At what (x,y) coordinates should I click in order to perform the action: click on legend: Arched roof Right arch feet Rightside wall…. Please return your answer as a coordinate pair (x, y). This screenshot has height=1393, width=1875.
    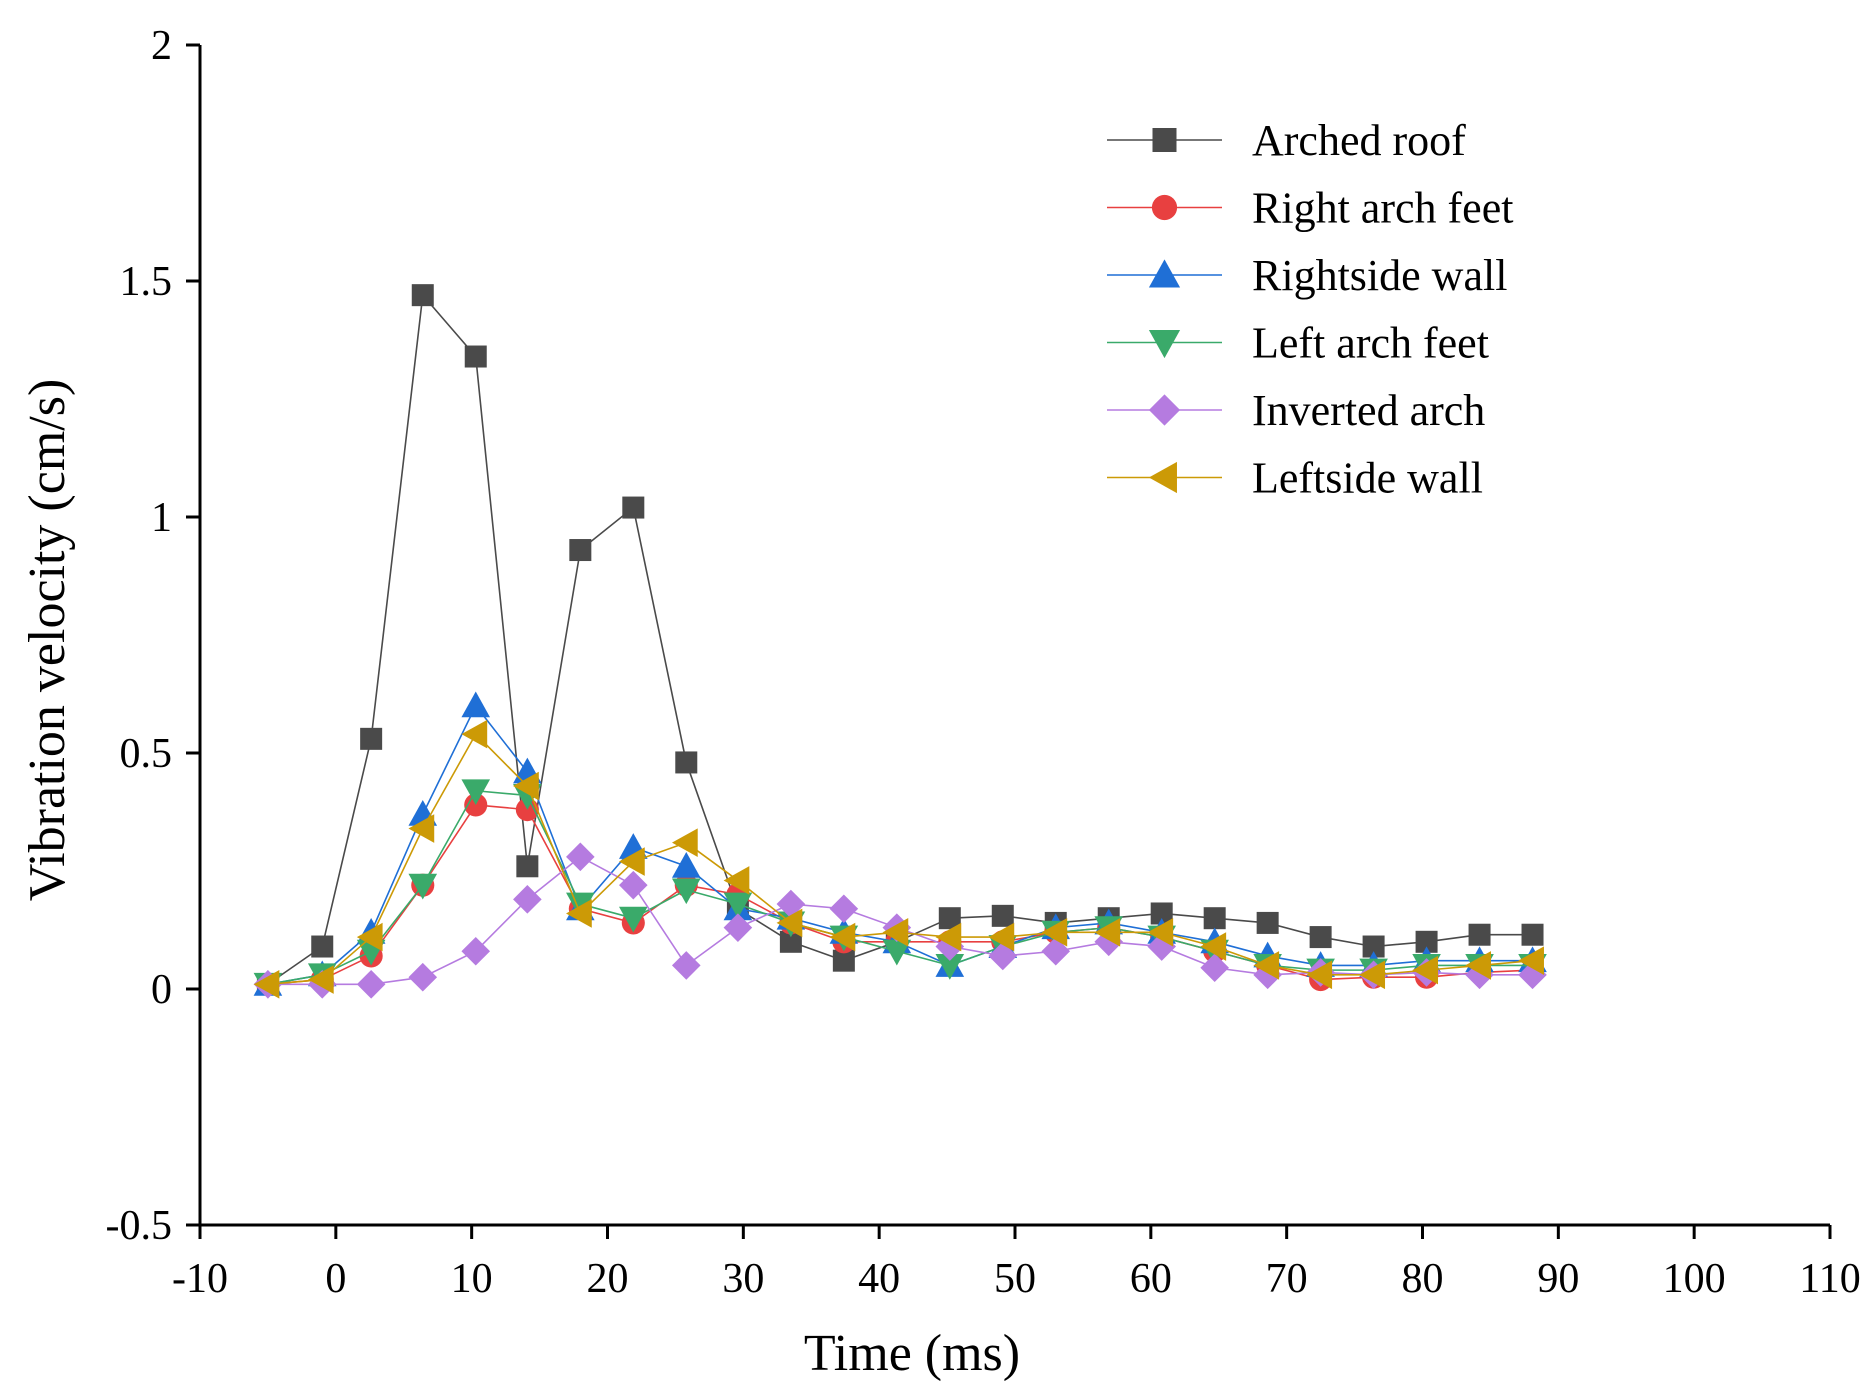
    Looking at the image, I should click on (1310, 309).